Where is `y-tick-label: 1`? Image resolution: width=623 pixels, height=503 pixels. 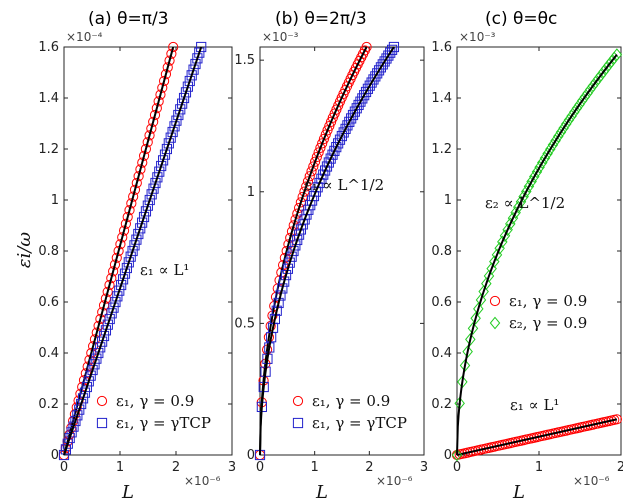
y-tick-label: 1 is located at coordinates (448, 200).